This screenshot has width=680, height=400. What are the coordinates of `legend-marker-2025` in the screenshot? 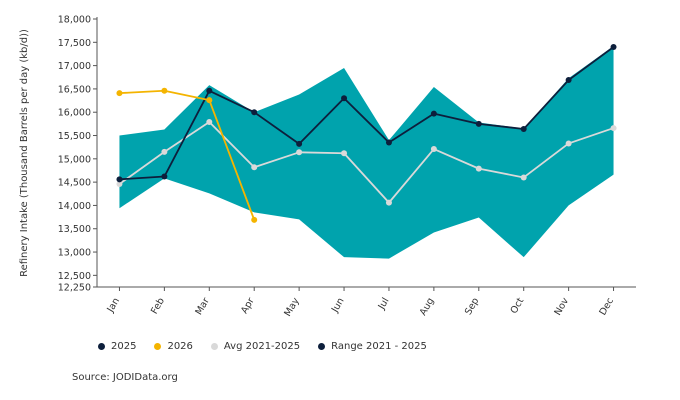 It's located at (101, 346).